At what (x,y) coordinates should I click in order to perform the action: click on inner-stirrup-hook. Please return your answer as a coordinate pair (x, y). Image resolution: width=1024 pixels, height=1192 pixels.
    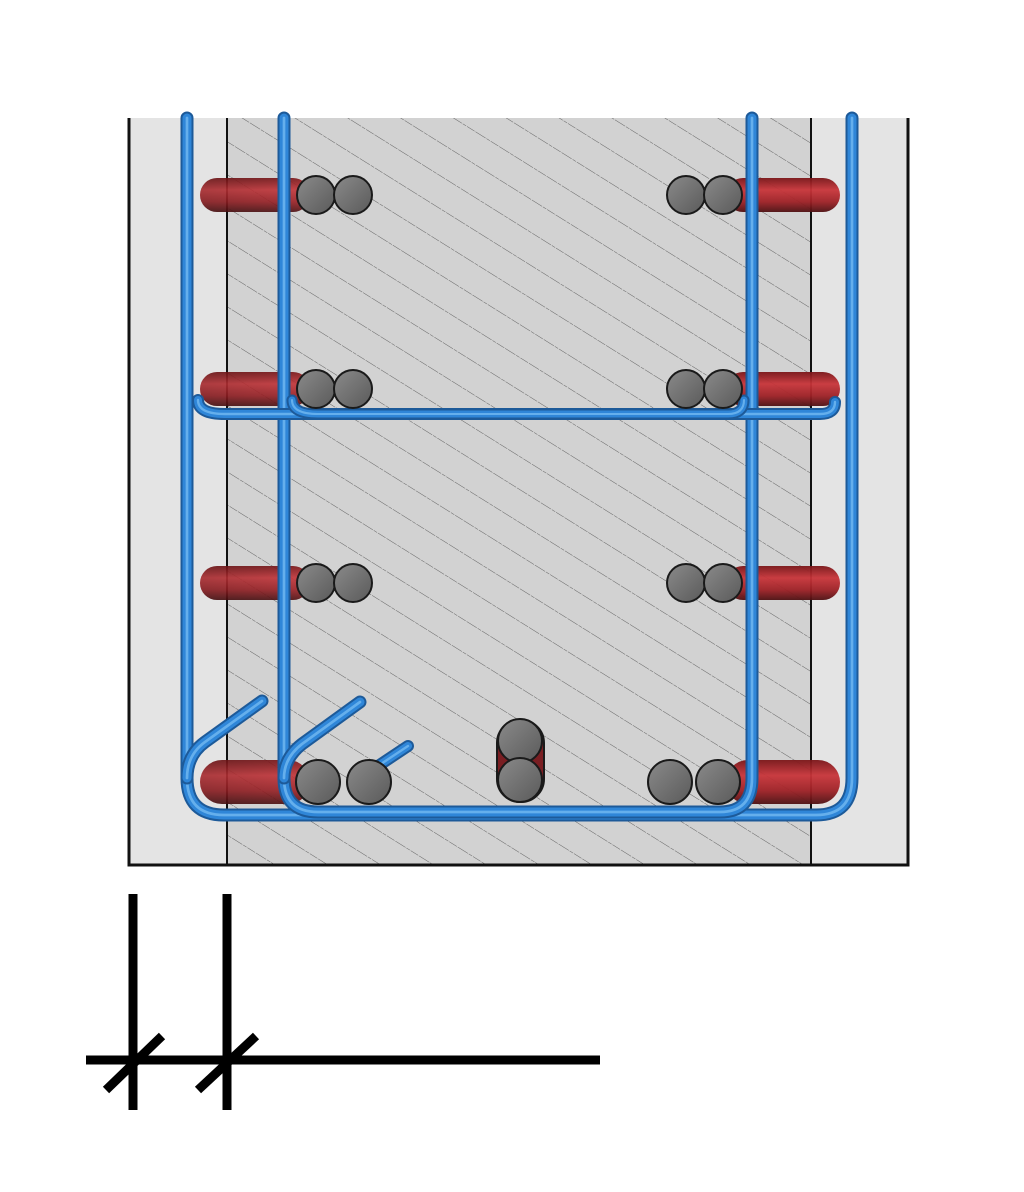
    Looking at the image, I should click on (322, 740).